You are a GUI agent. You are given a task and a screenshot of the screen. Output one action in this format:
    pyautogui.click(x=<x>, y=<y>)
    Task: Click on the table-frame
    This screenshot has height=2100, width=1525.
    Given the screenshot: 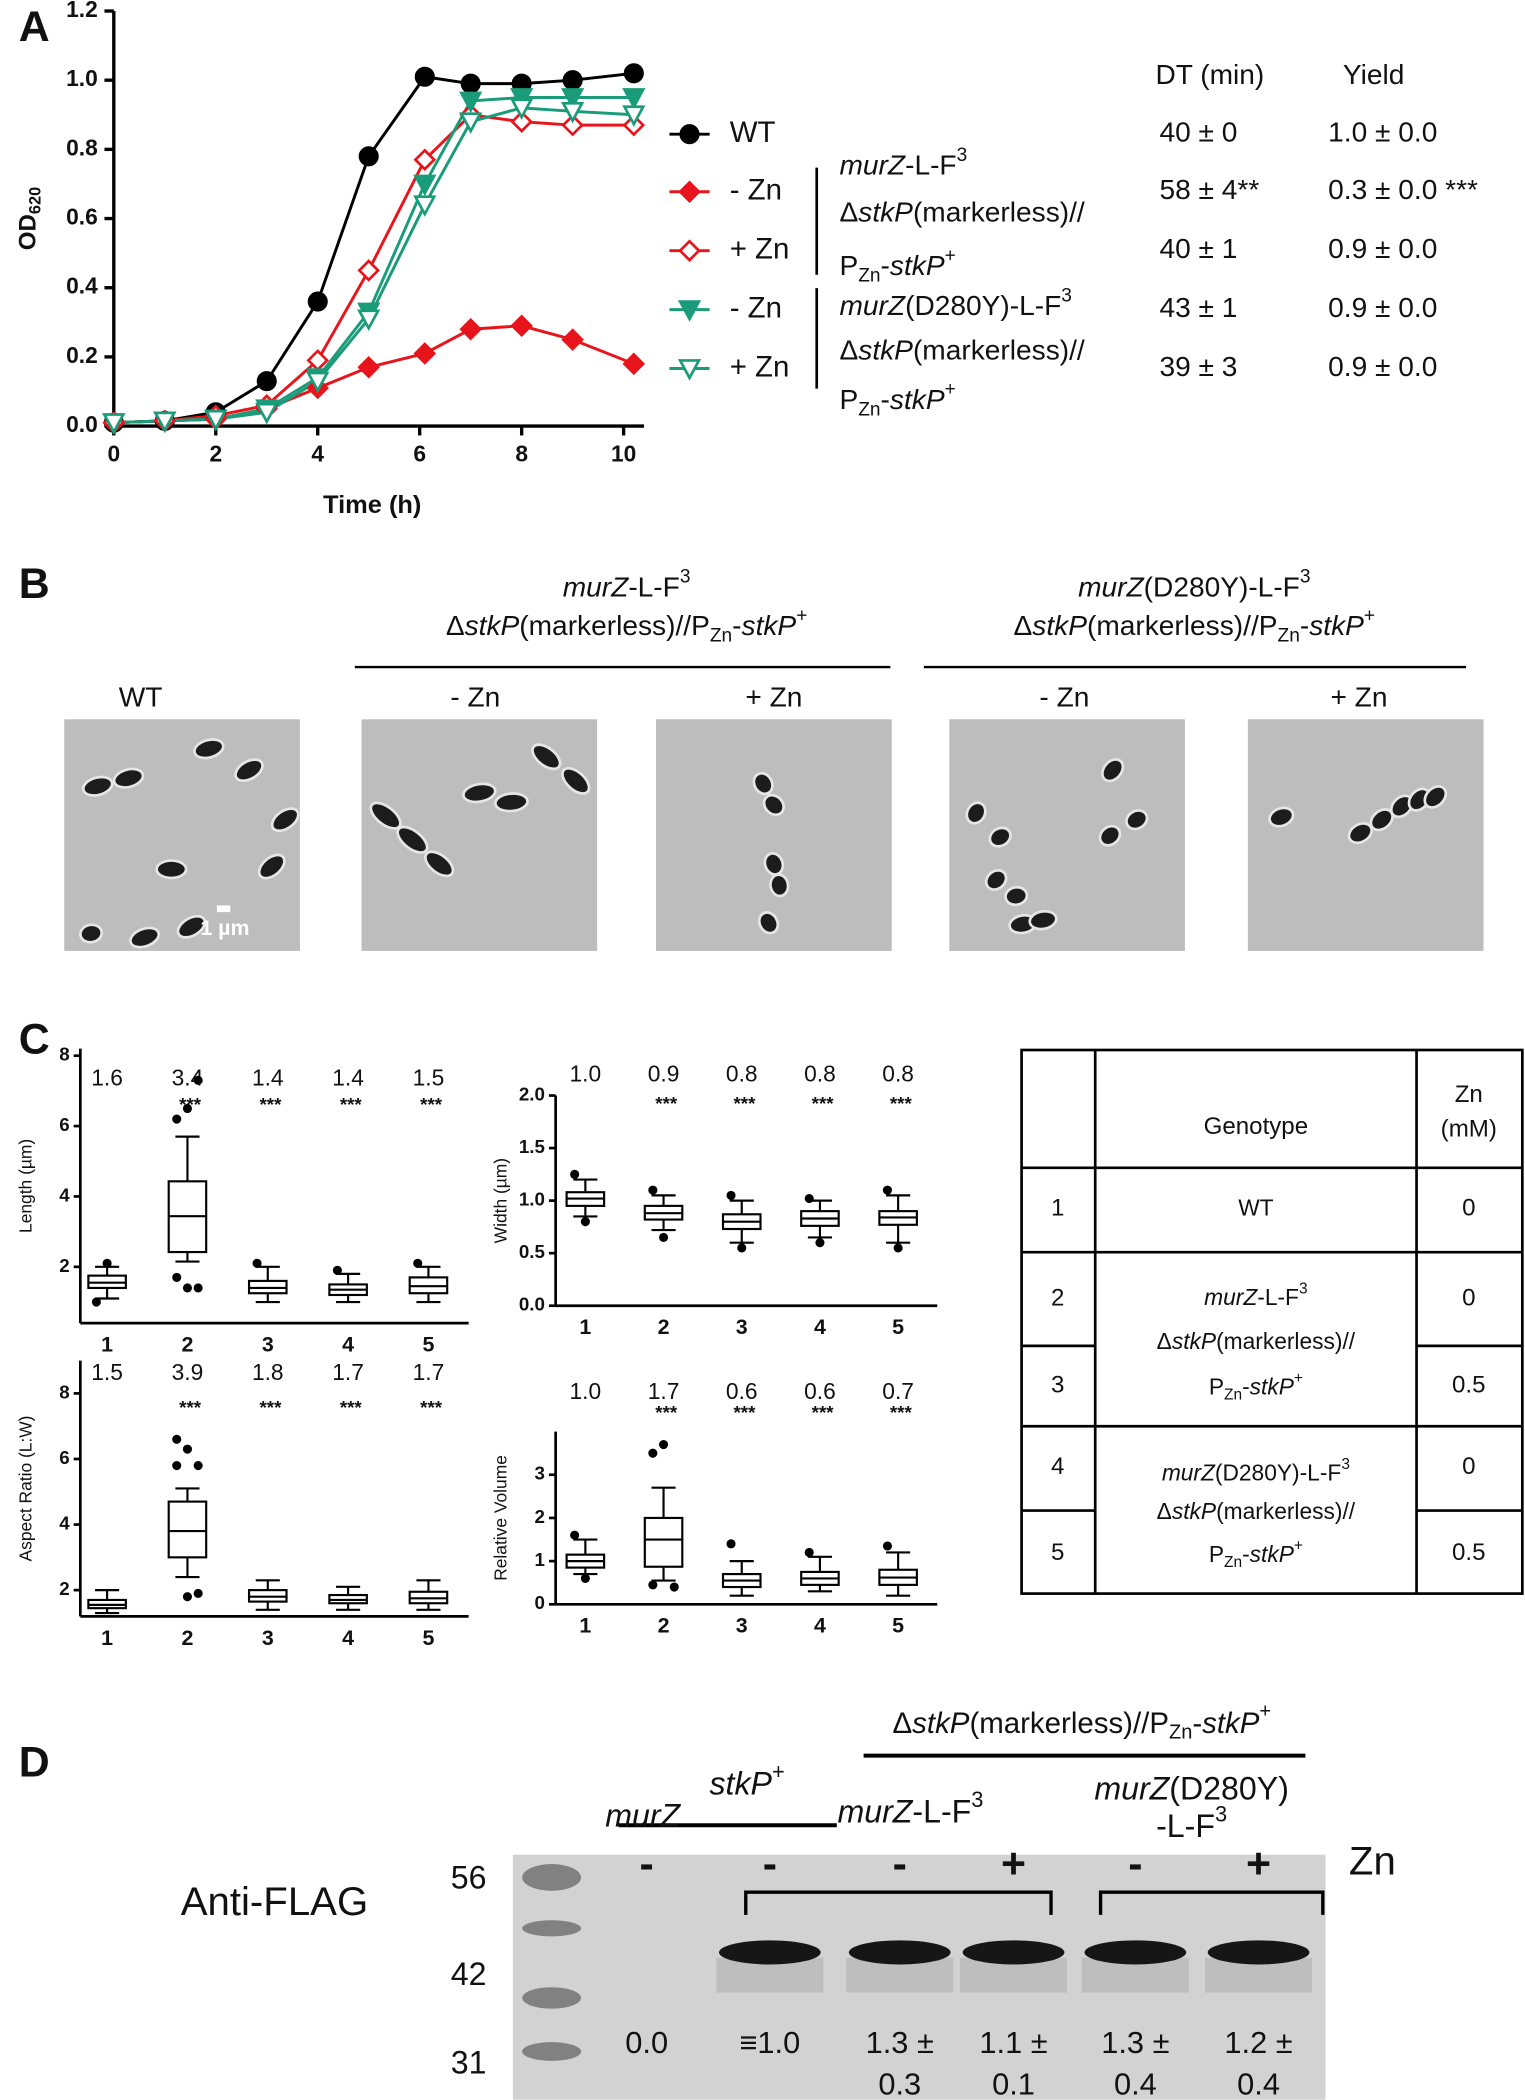 What is the action you would take?
    pyautogui.click(x=1272, y=1321)
    